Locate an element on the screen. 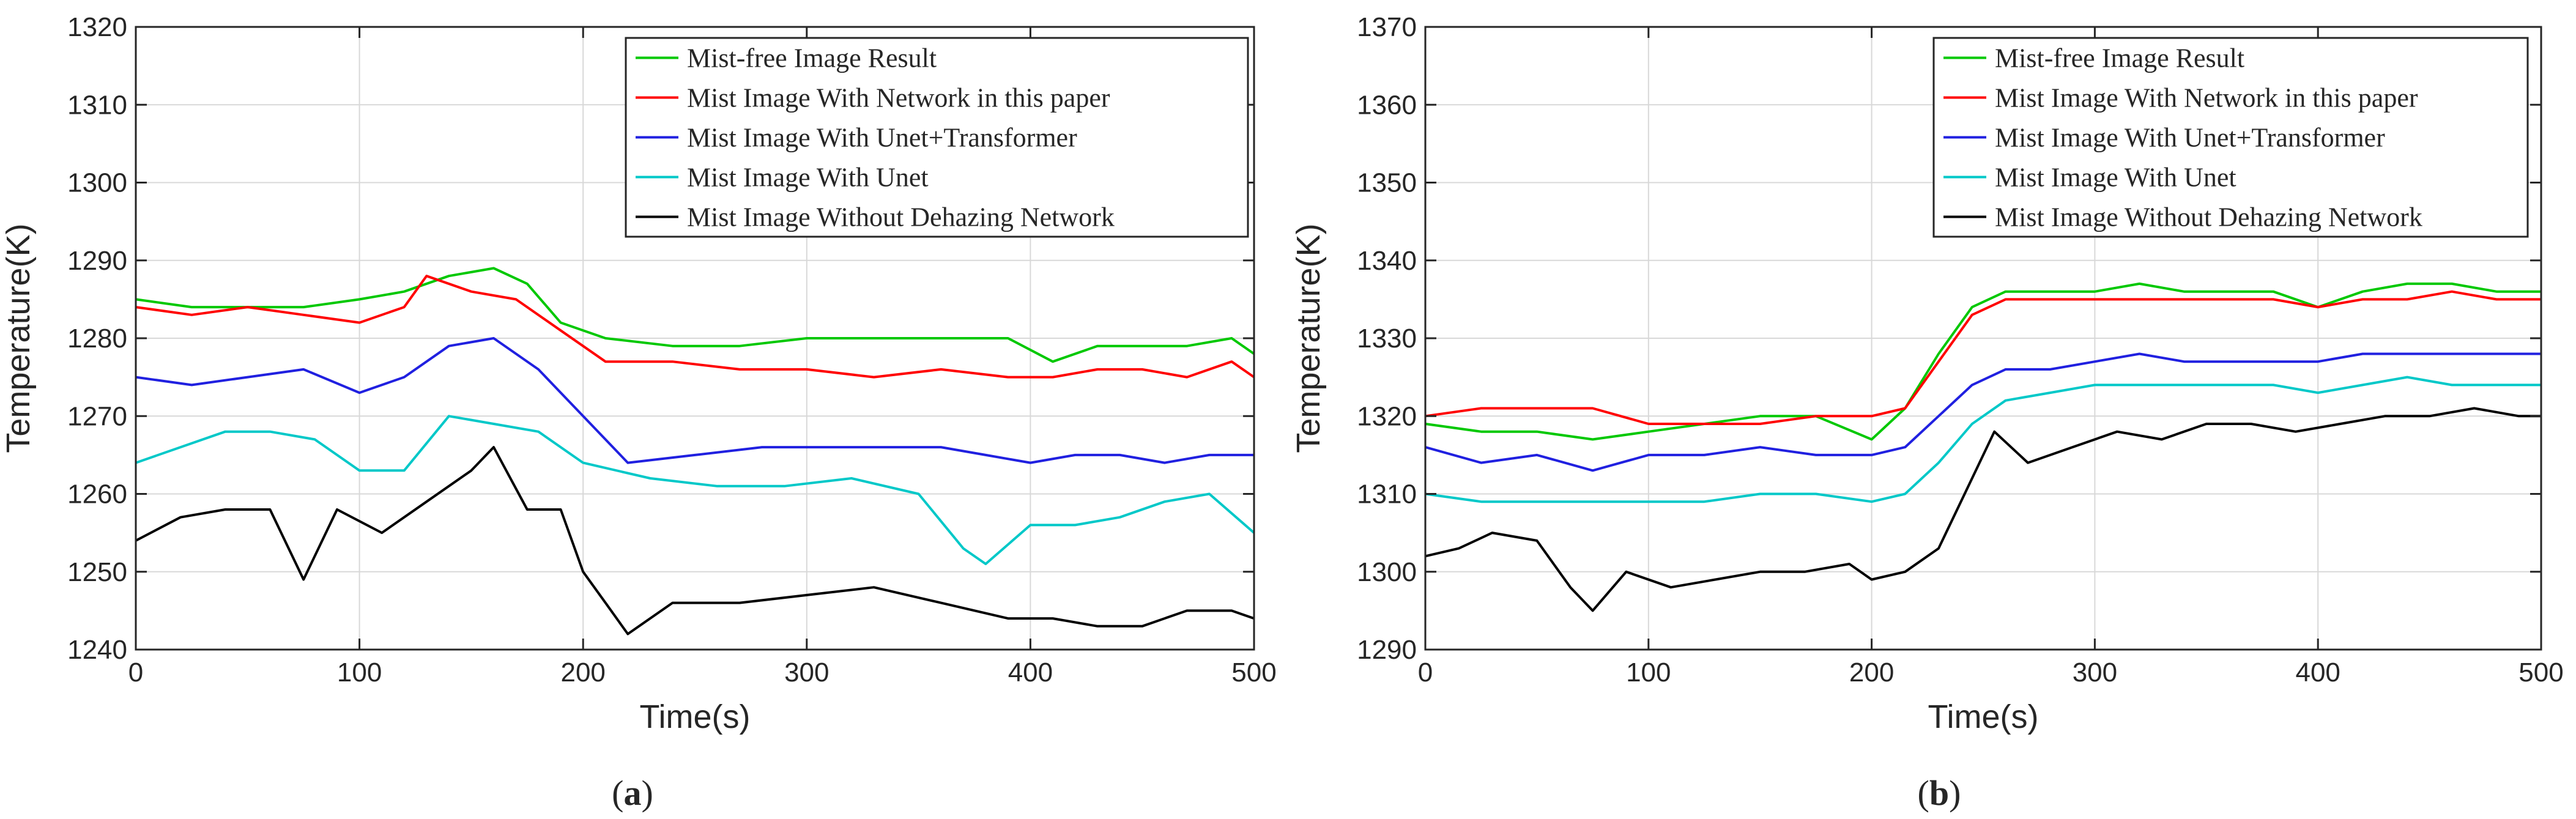 The image size is (2576, 819). y-tick-label: 1330 is located at coordinates (1387, 339).